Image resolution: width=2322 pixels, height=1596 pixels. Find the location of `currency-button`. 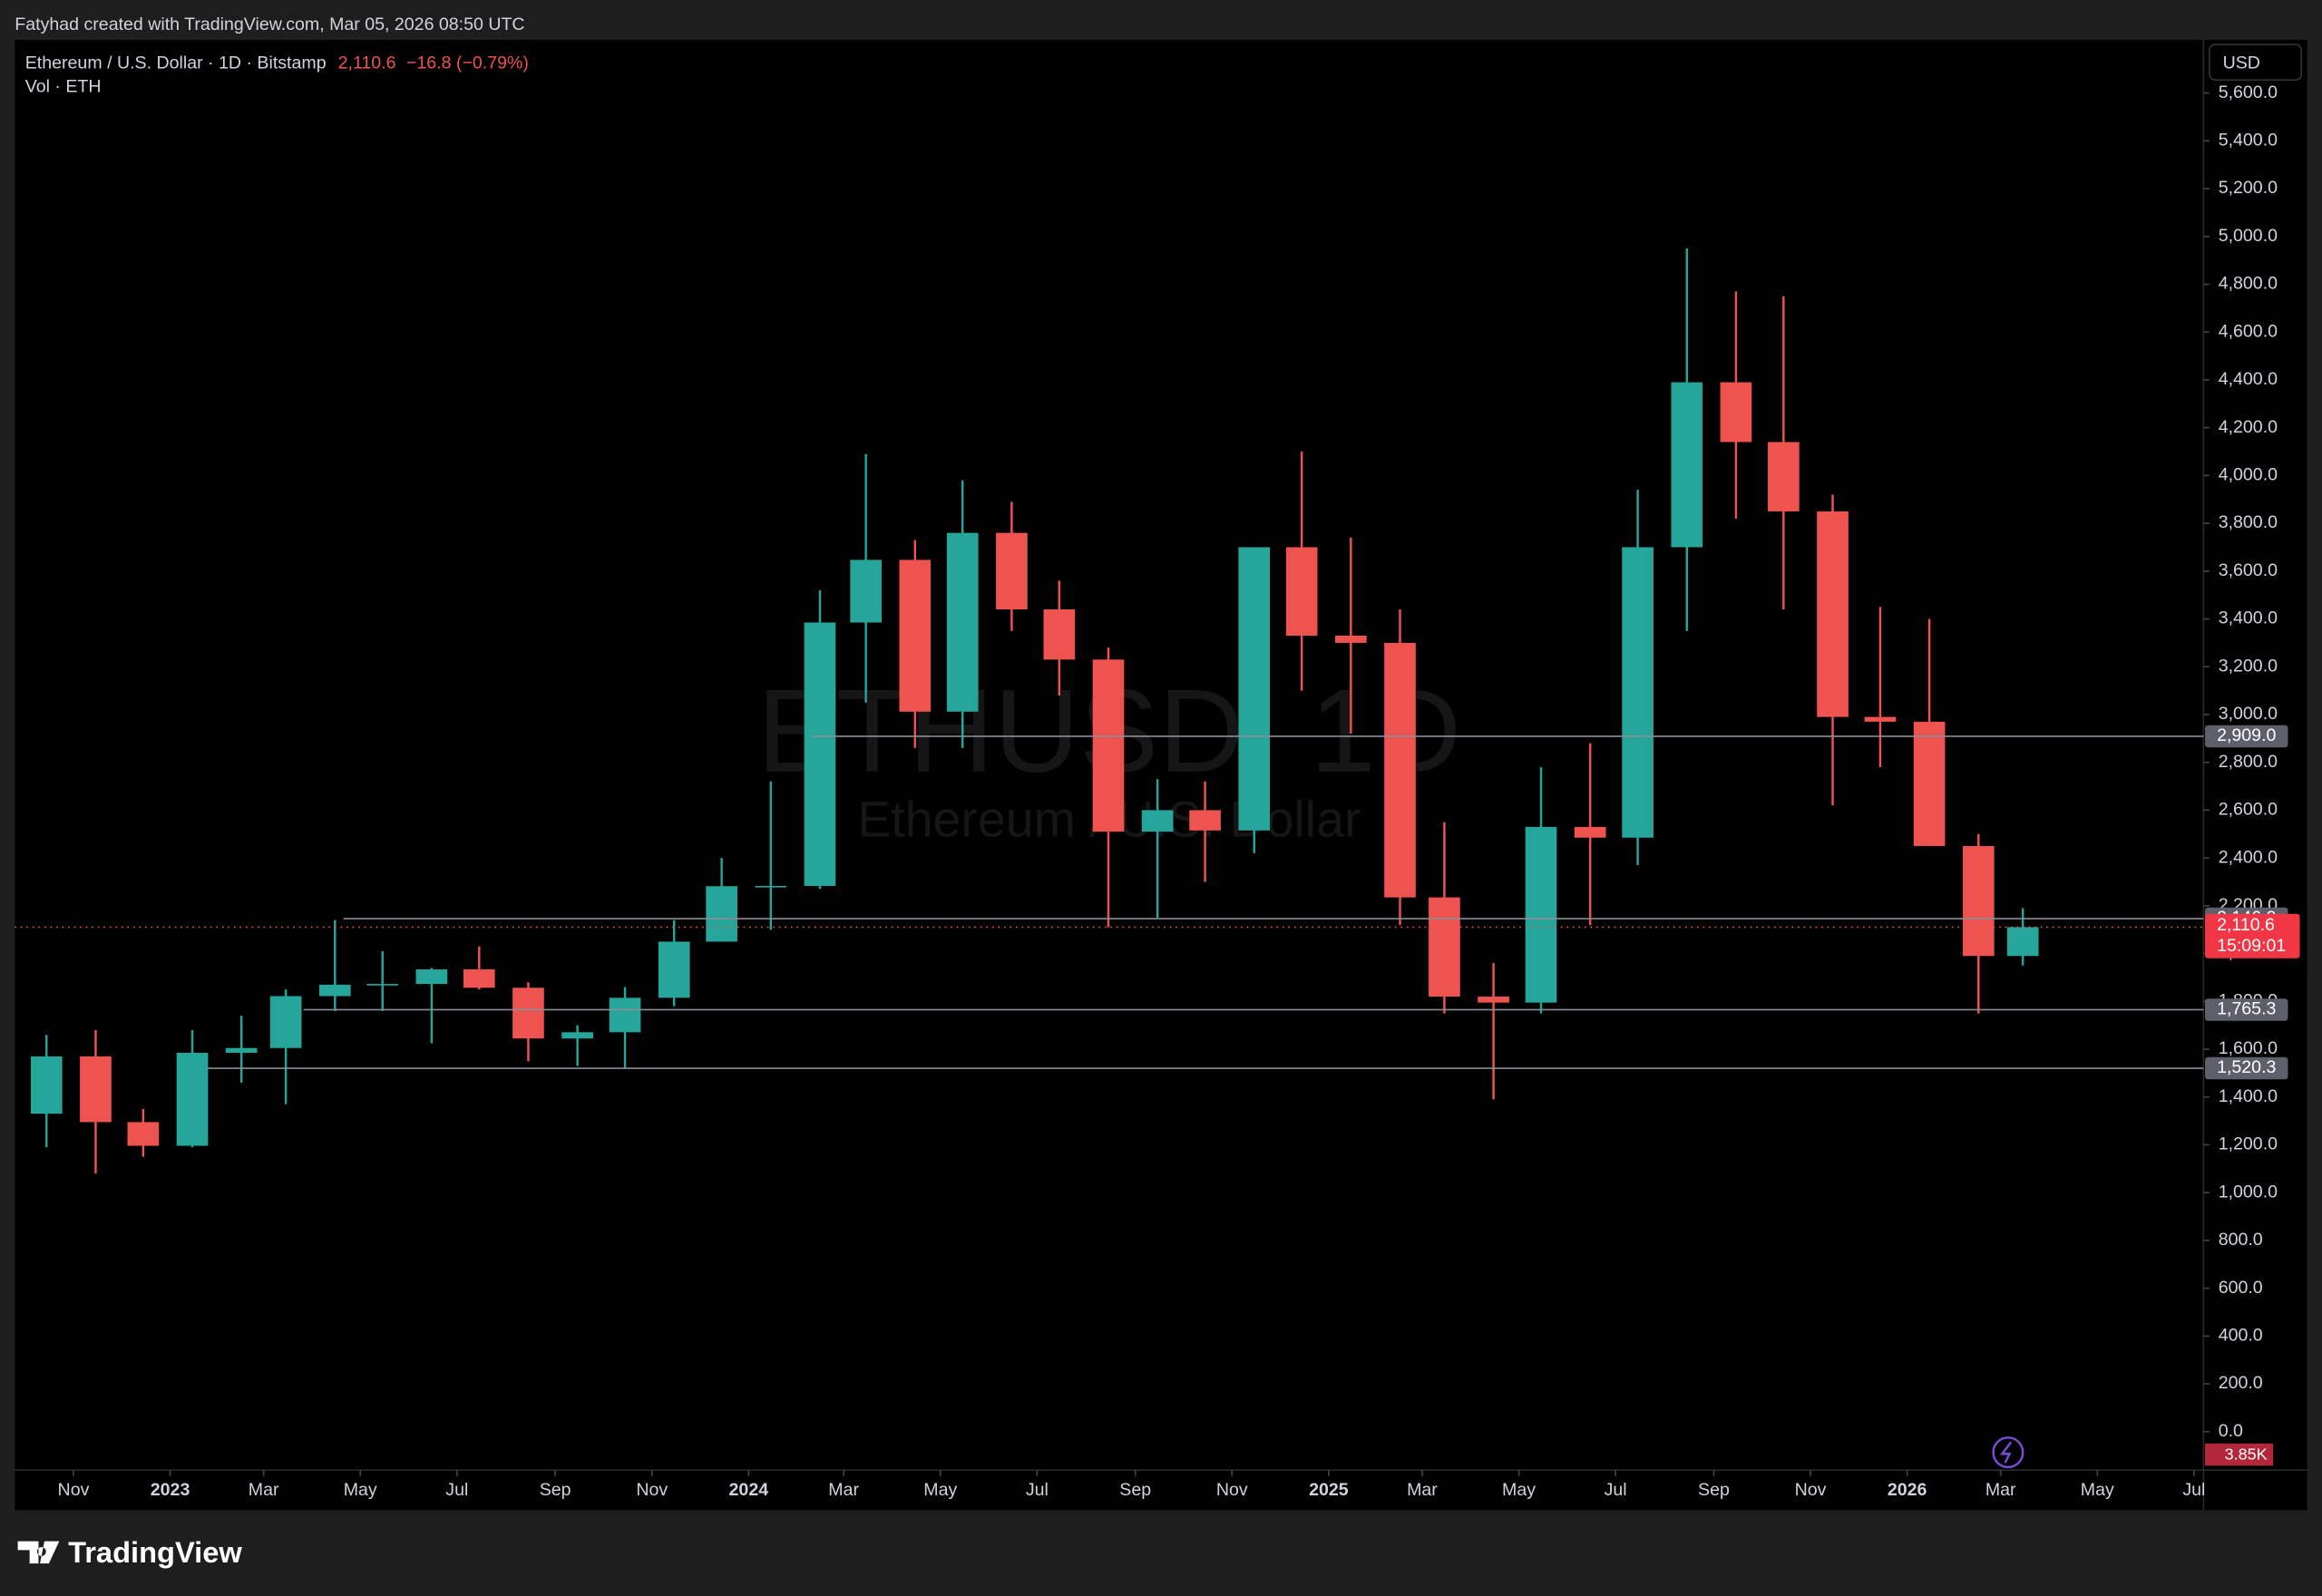

currency-button is located at coordinates (2255, 62).